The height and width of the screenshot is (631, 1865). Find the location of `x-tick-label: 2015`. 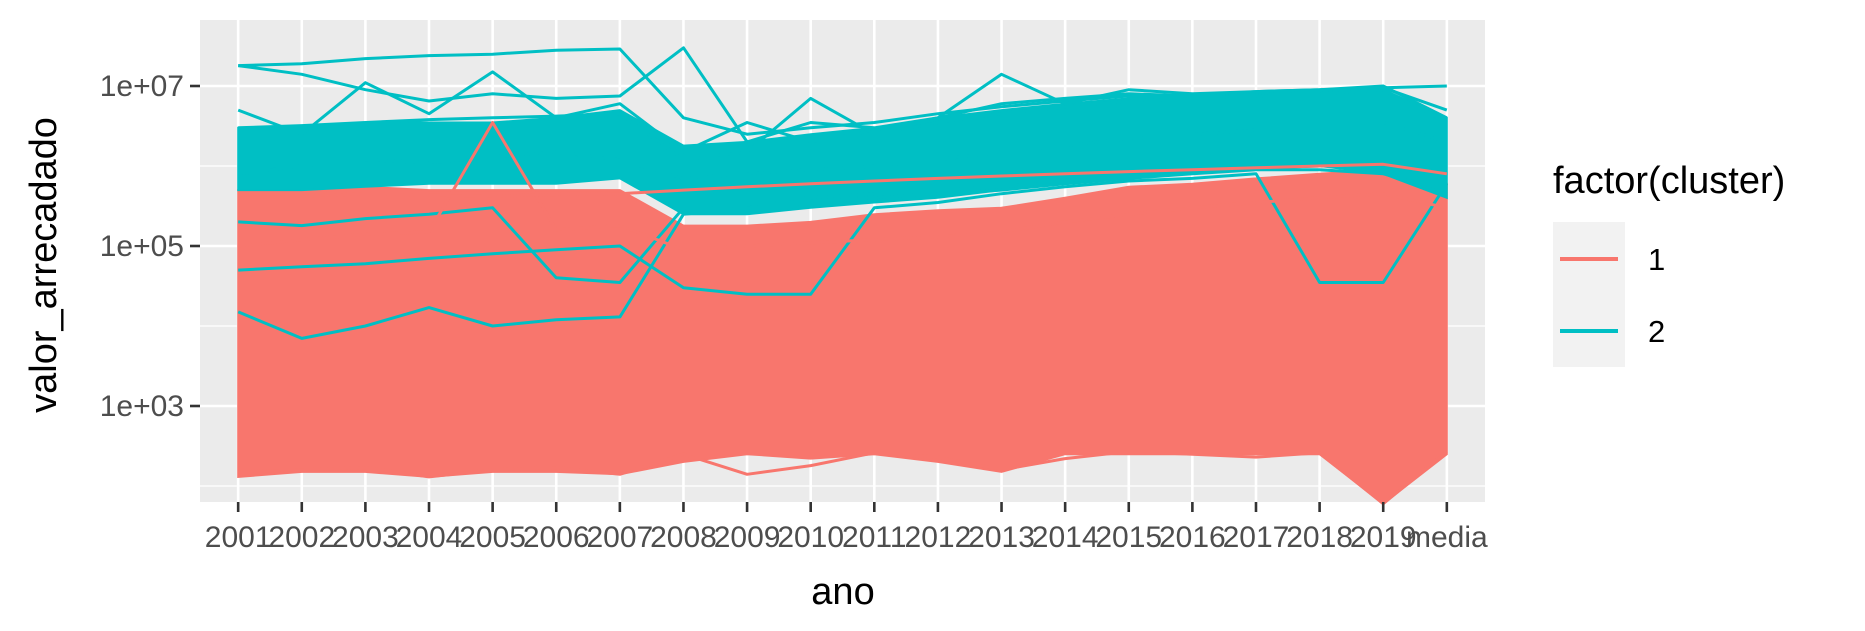

x-tick-label: 2015 is located at coordinates (1128, 537).